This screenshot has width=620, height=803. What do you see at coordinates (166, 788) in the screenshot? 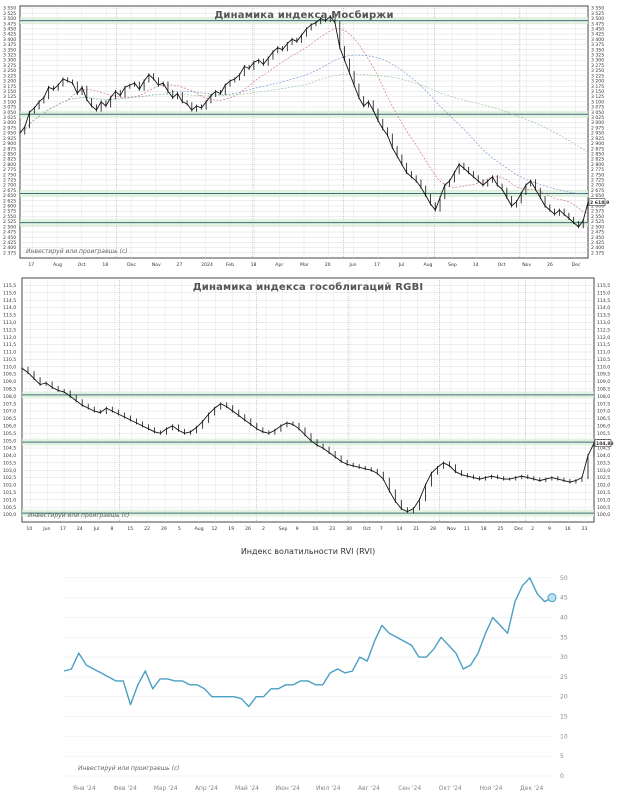
I see `x-tick-label: Мар '24` at bounding box center [166, 788].